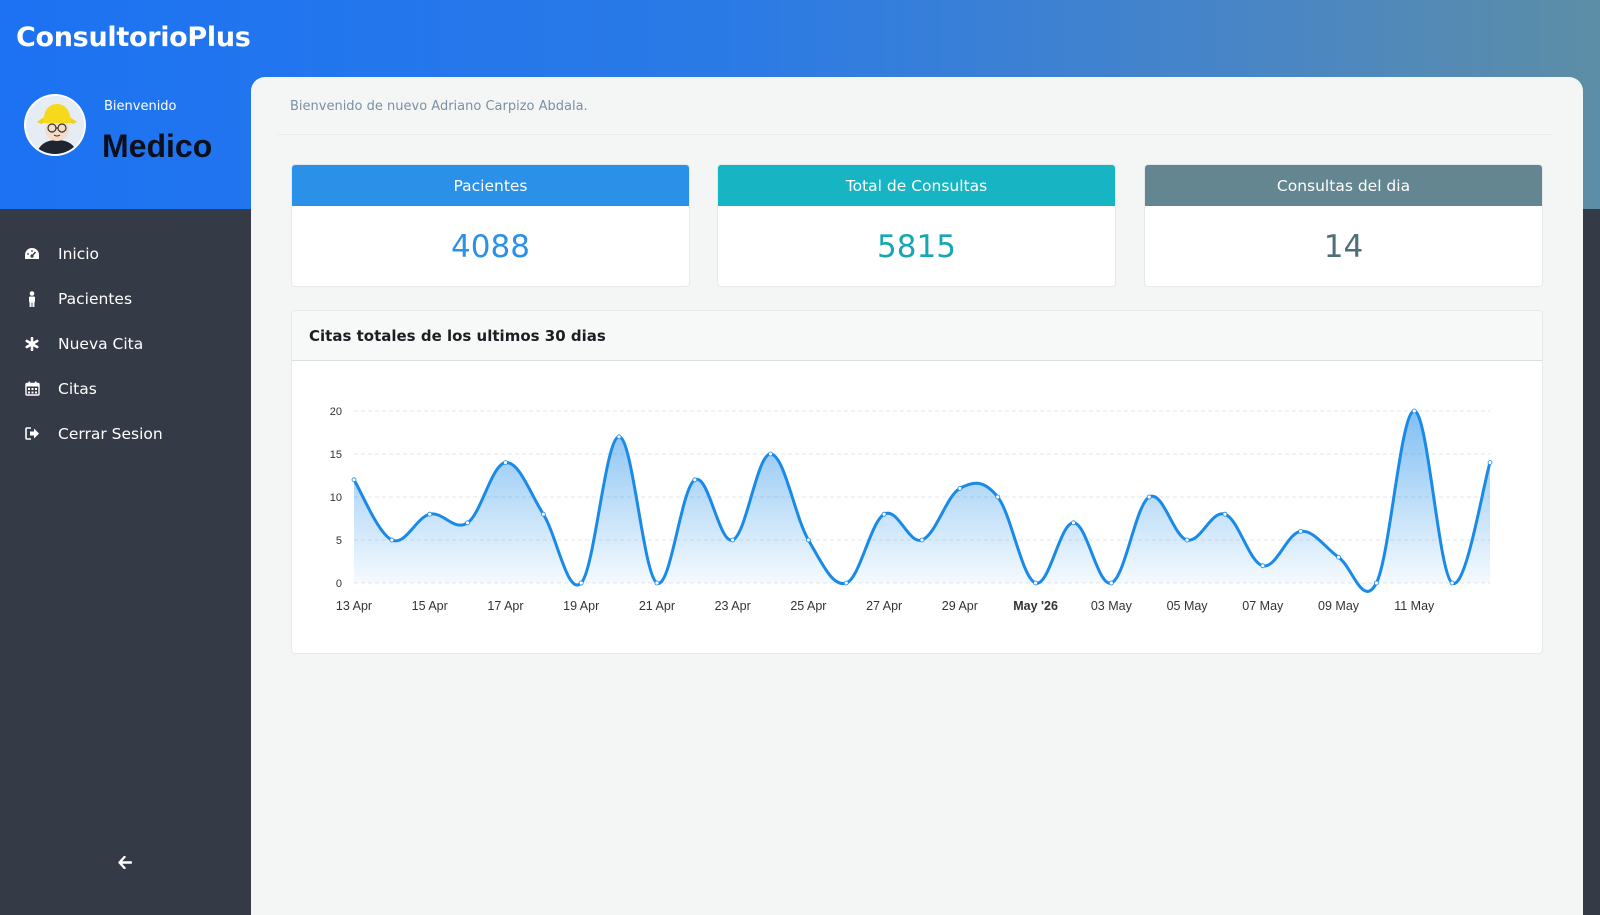  I want to click on arrow-left-icon, so click(125, 863).